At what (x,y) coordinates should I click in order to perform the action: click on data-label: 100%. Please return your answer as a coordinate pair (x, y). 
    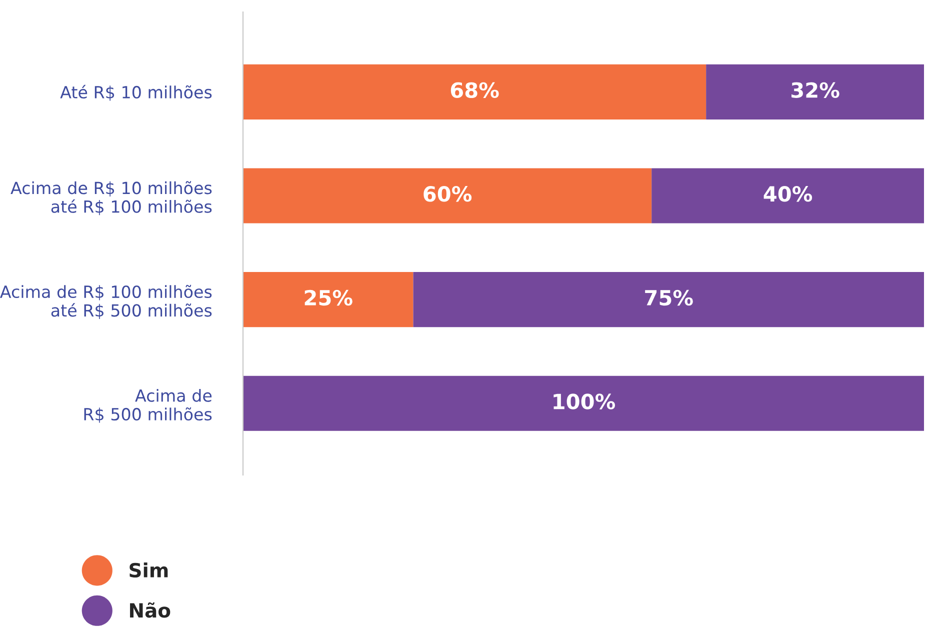
    Looking at the image, I should click on (585, 402).